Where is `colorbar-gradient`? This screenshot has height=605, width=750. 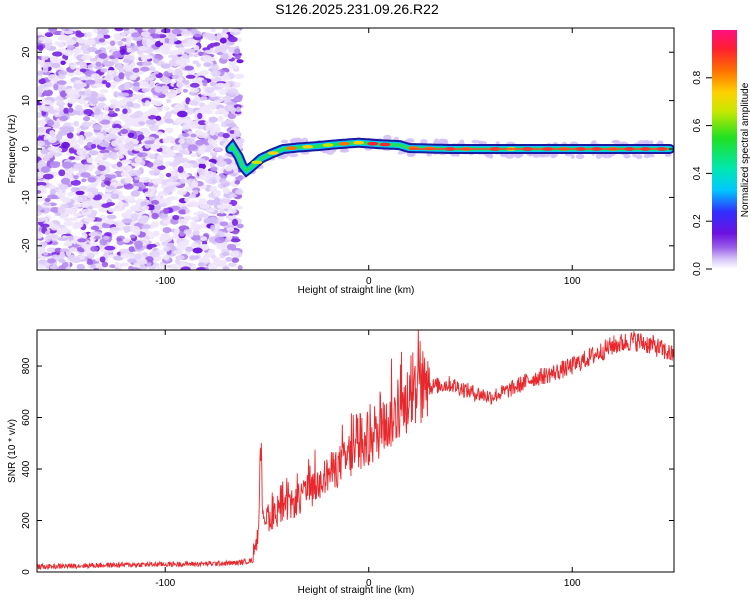
colorbar-gradient is located at coordinates (724, 149).